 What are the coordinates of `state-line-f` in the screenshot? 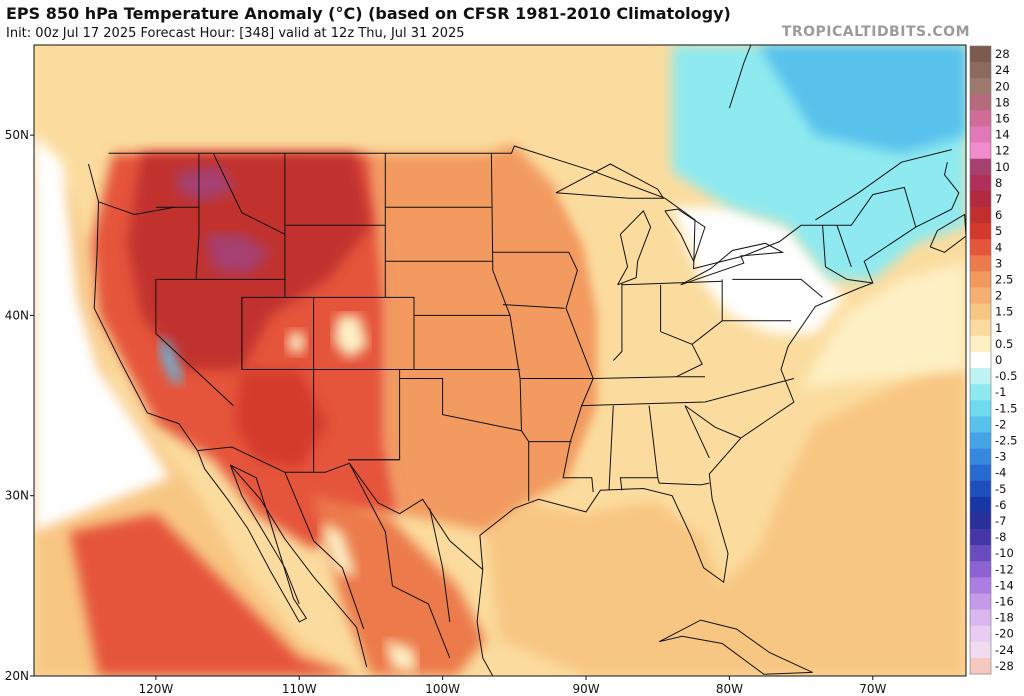 It's located at (249, 193).